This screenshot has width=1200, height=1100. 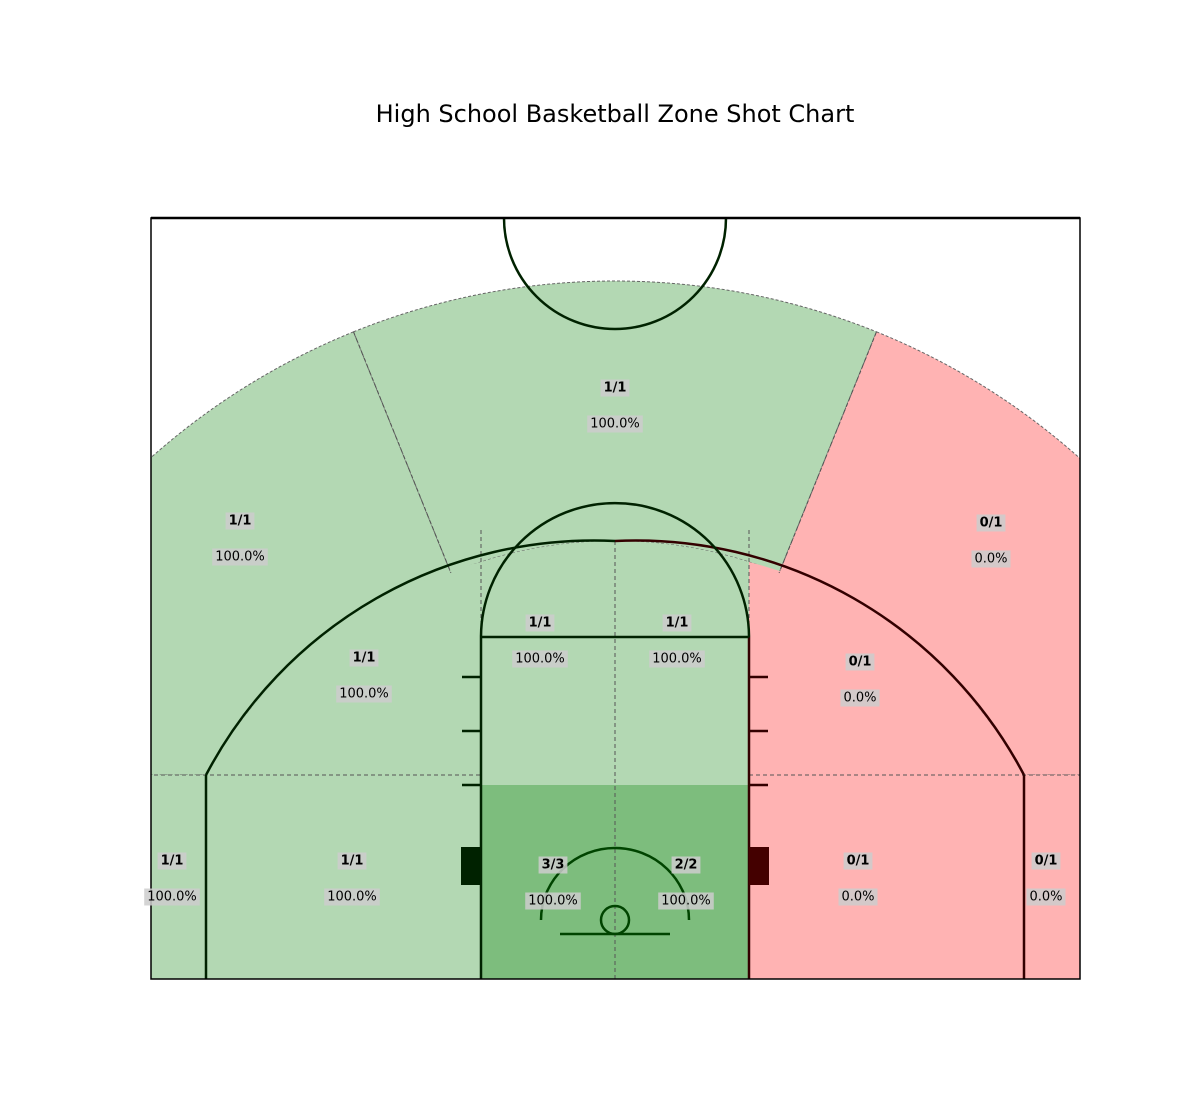 What do you see at coordinates (553, 883) in the screenshot?
I see `zone-label: 3/3 100.0%` at bounding box center [553, 883].